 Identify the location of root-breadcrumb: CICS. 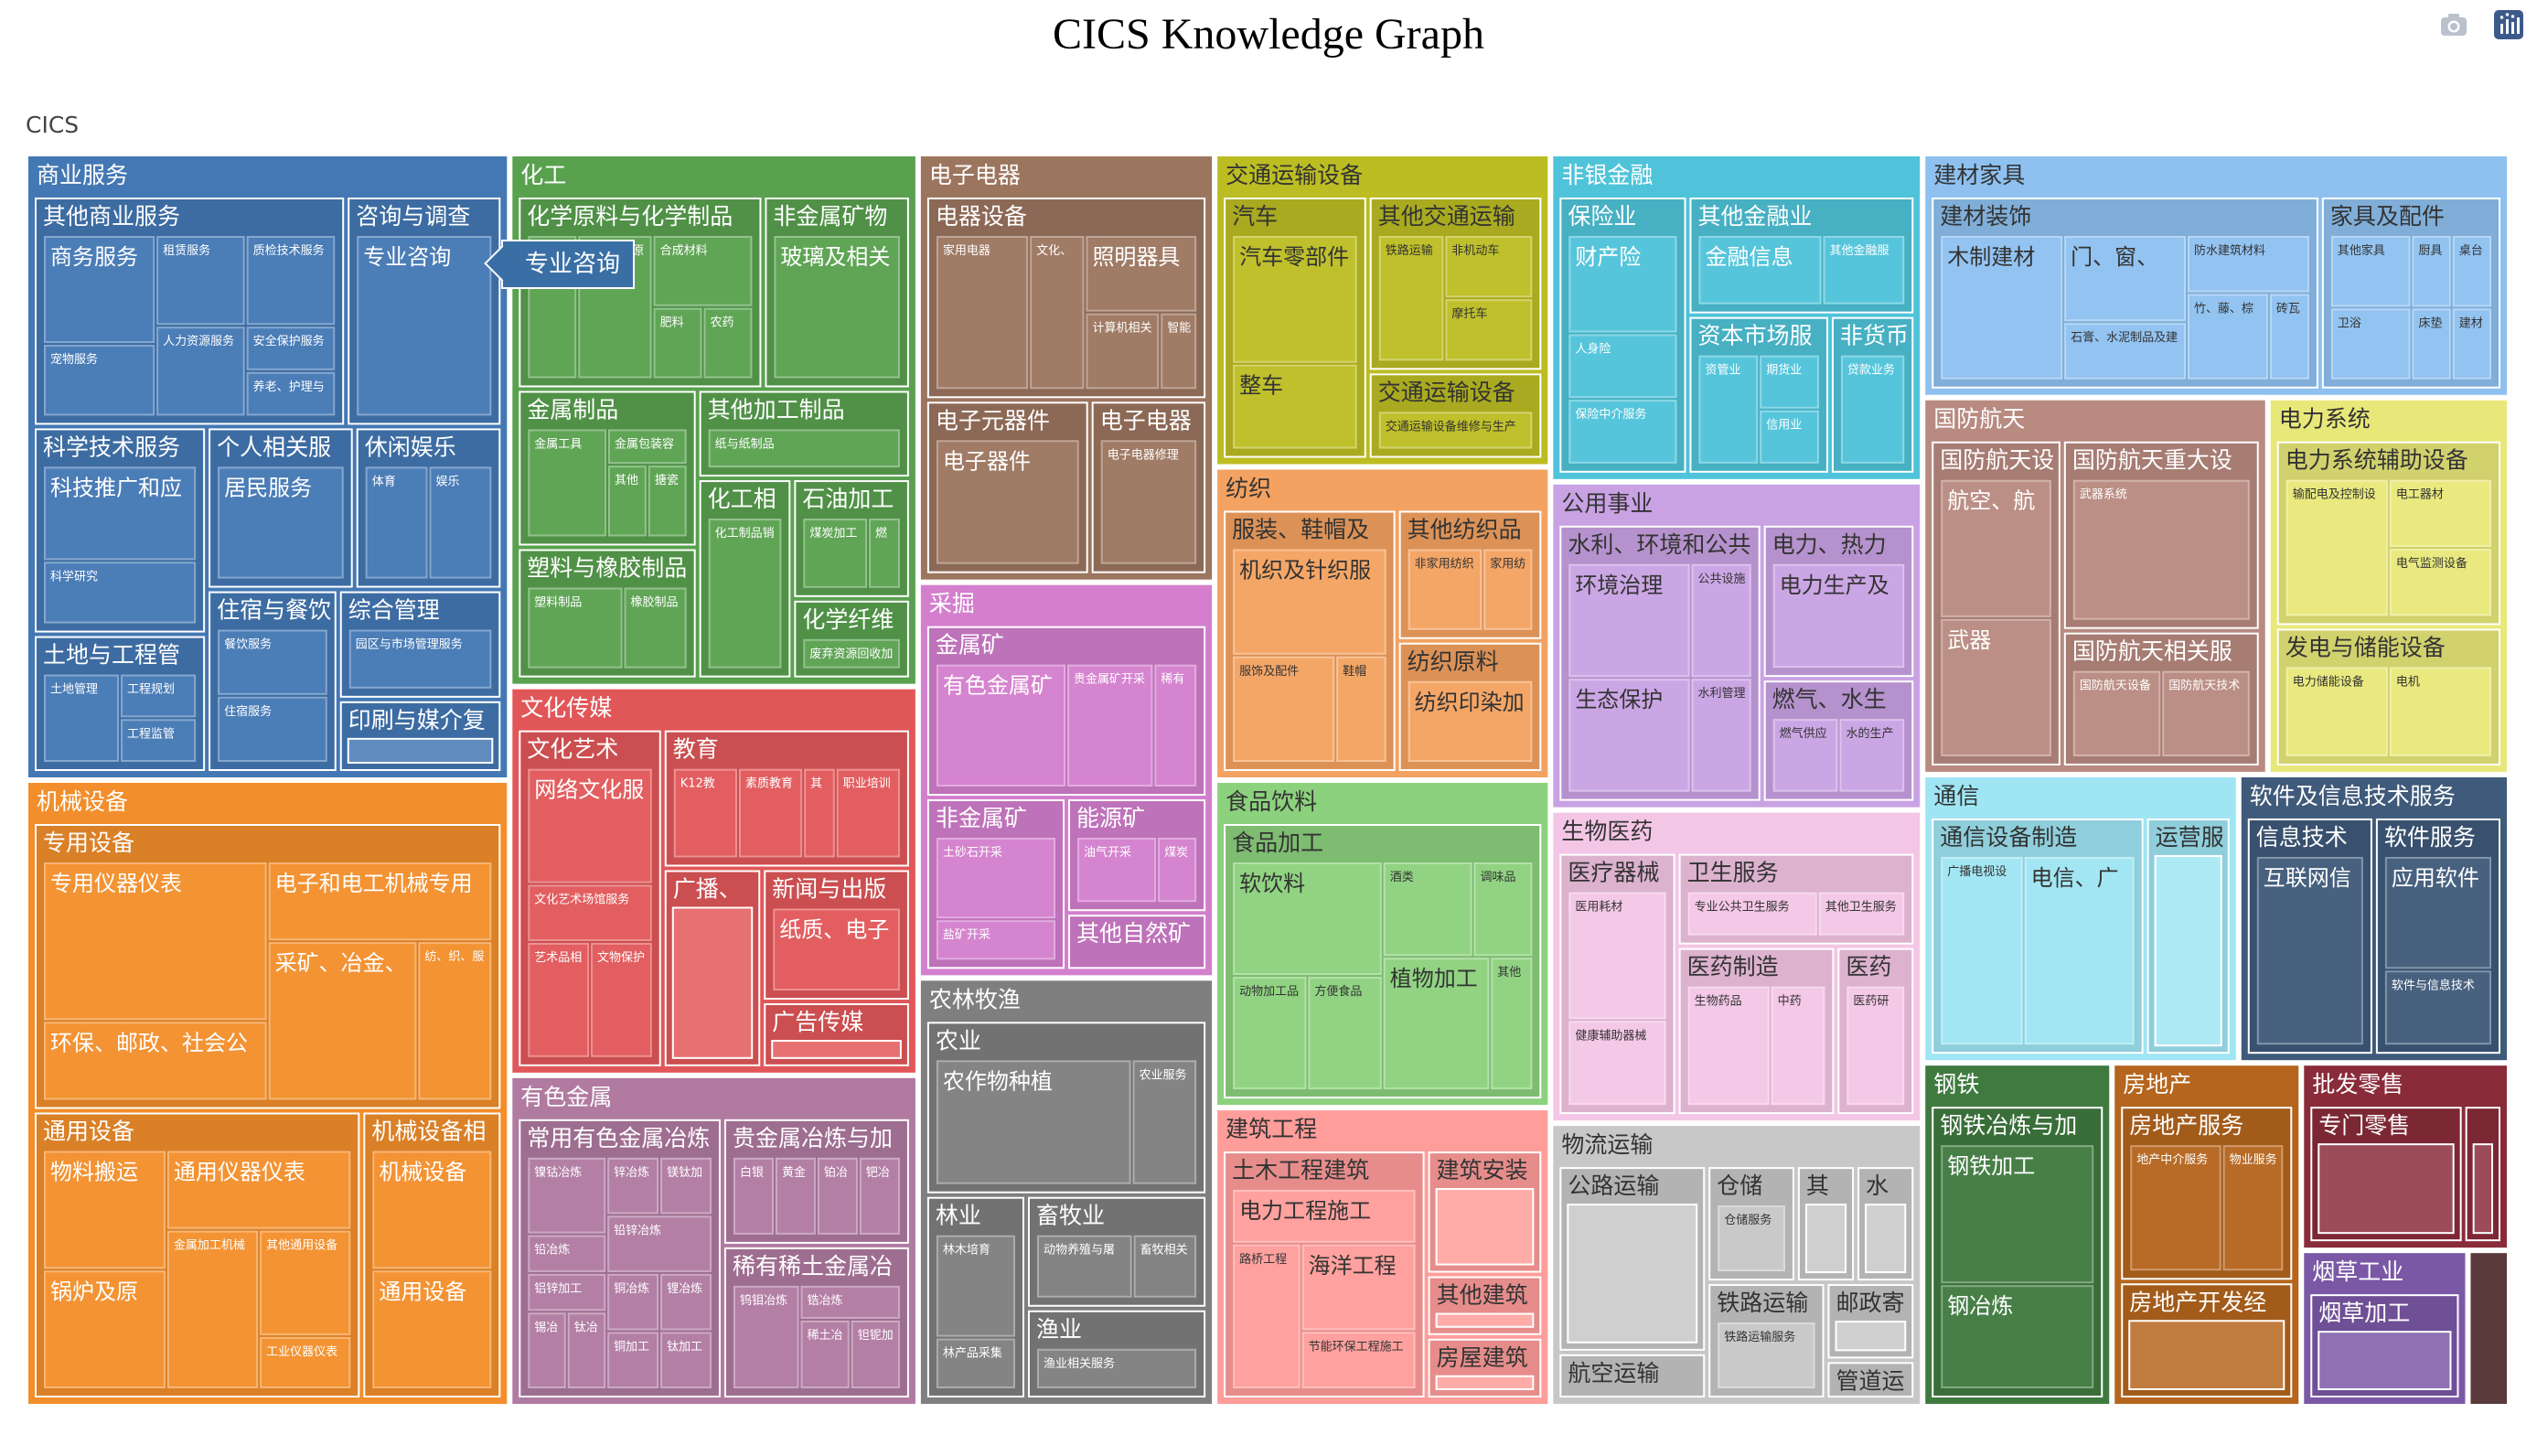
(53, 125).